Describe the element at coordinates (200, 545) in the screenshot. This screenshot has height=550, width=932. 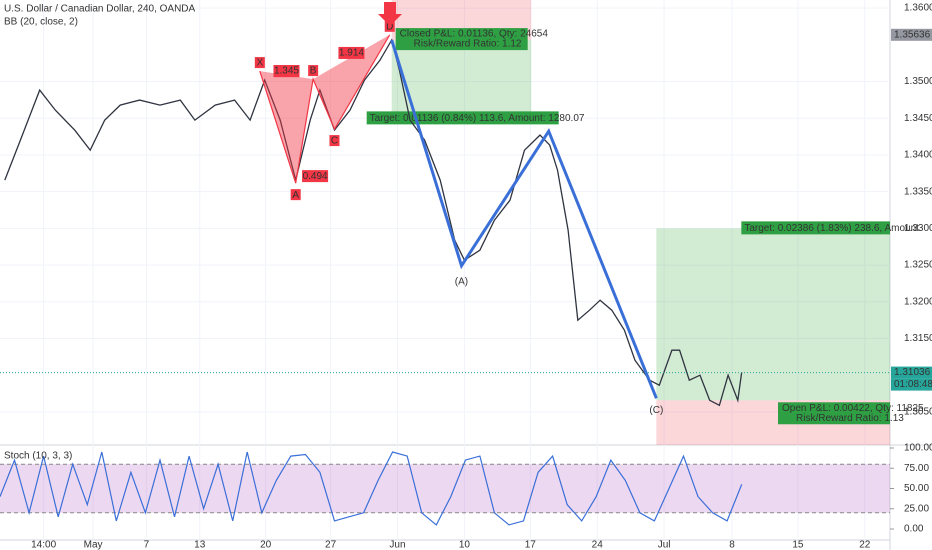
I see `x-tick-label: 13` at that location.